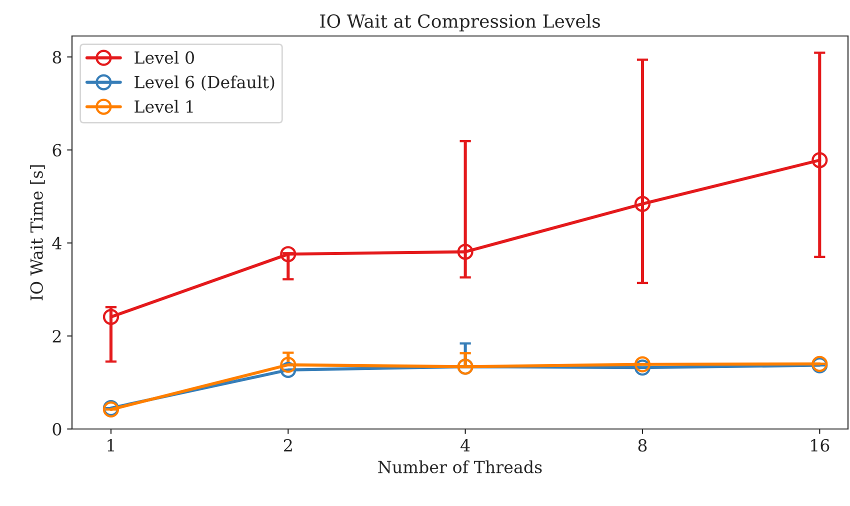 The image size is (850, 506). What do you see at coordinates (57, 429) in the screenshot?
I see `y-tick-label: 0` at bounding box center [57, 429].